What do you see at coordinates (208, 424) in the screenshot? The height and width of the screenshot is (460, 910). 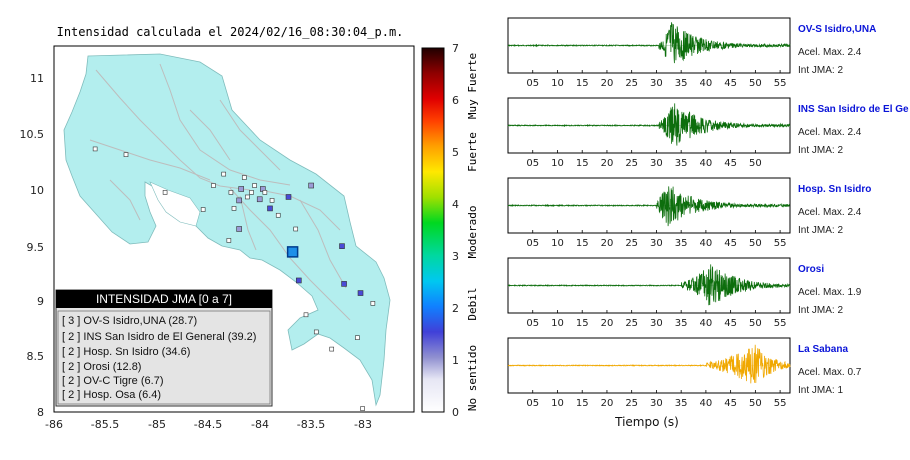 I see `map-x-axis: -86 -85.5 -85 -84.5 -84 -83.5 -83` at bounding box center [208, 424].